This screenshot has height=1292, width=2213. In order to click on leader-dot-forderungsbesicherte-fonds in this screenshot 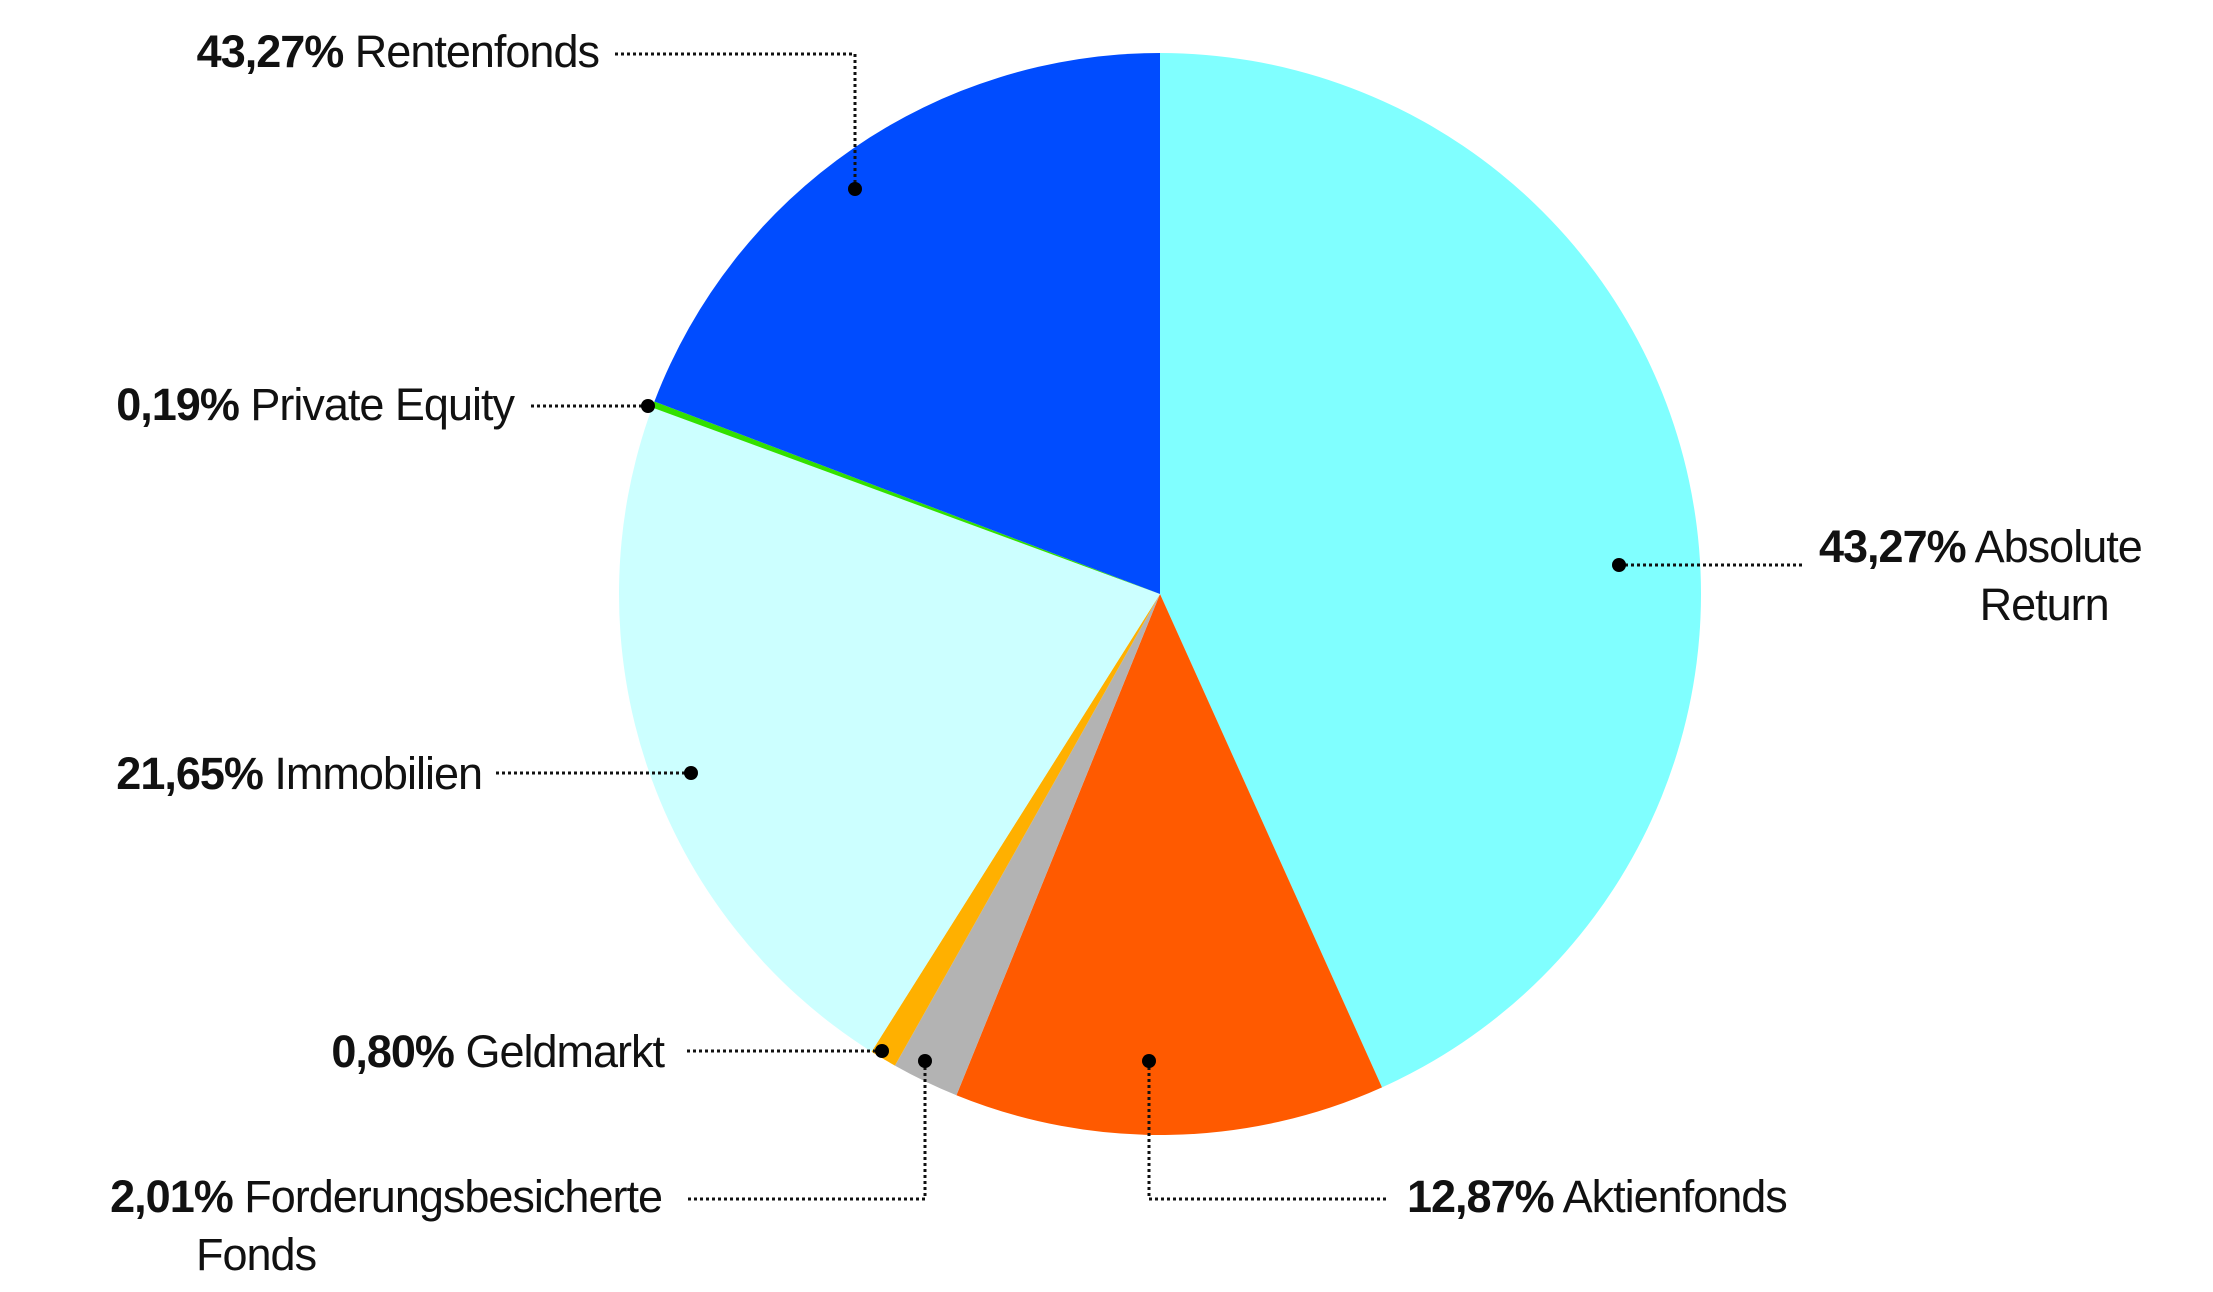, I will do `click(925, 1061)`.